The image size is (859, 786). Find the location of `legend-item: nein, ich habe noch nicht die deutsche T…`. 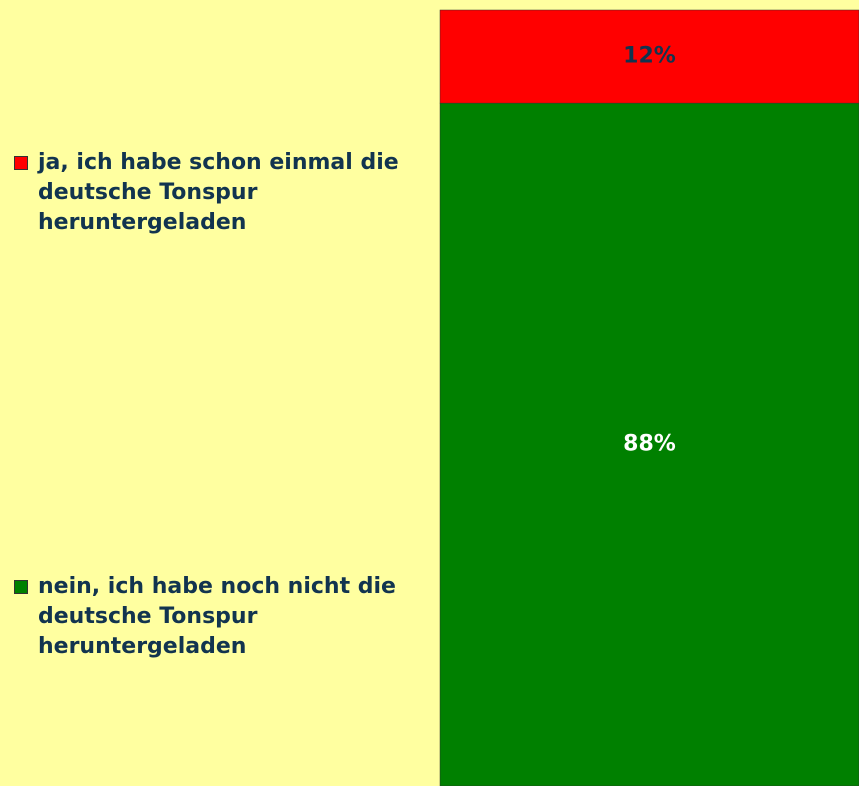

legend-item: nein, ich habe noch nicht die deutsche T… is located at coordinates (224, 617).